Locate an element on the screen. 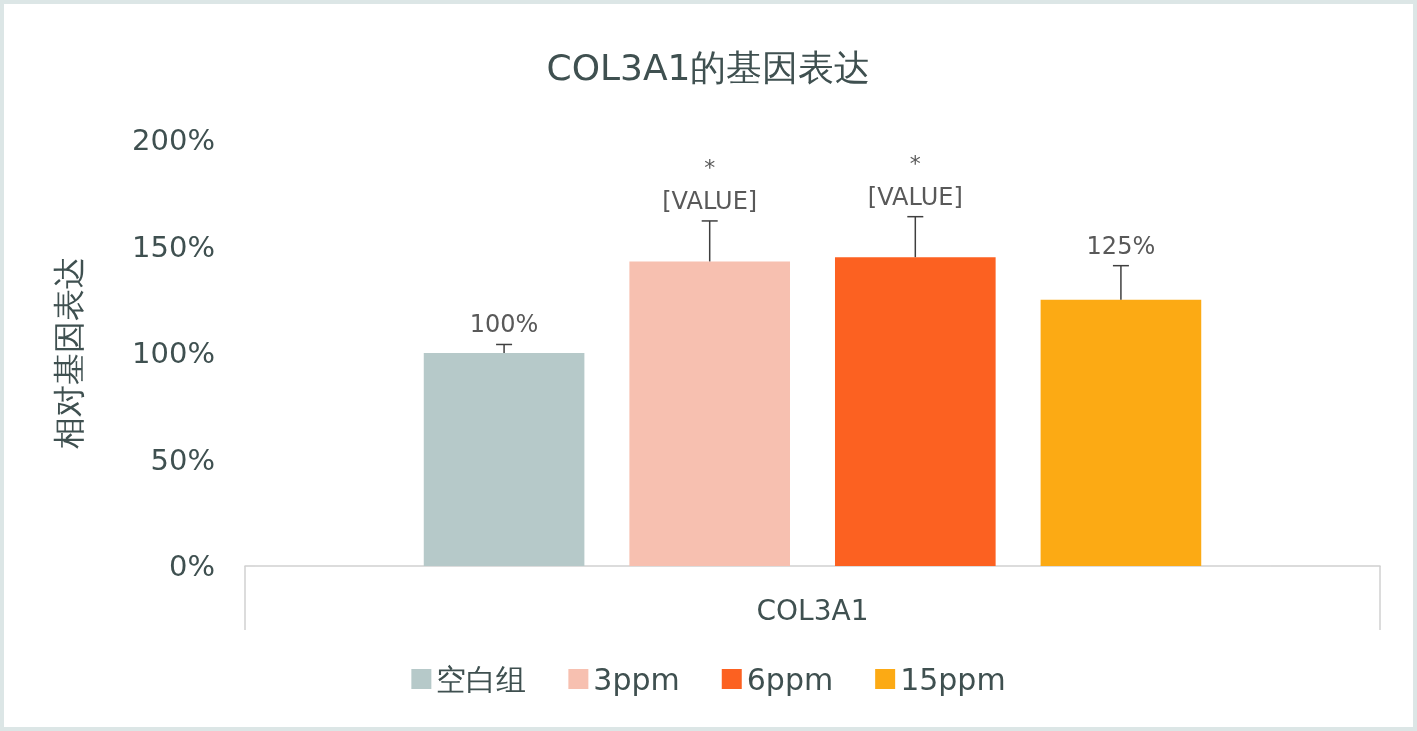 Image resolution: width=1417 pixels, height=731 pixels. y-tick-label: 0% is located at coordinates (191, 566).